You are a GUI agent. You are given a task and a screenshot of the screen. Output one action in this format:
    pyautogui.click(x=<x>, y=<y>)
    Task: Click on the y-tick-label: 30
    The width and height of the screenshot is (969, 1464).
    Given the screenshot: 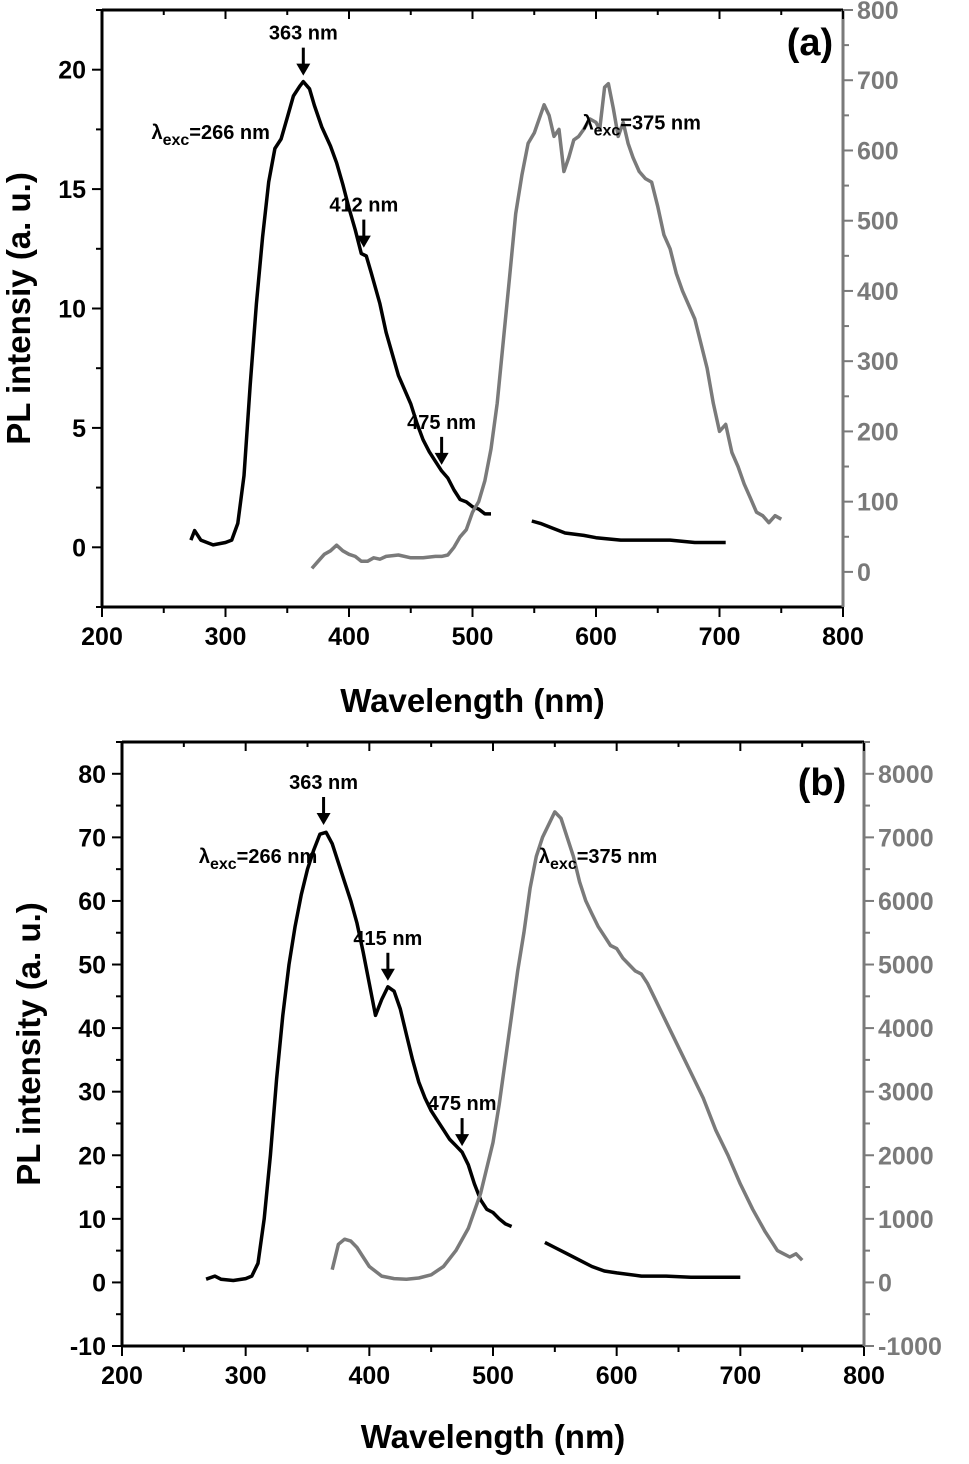 What is the action you would take?
    pyautogui.click(x=92, y=1093)
    